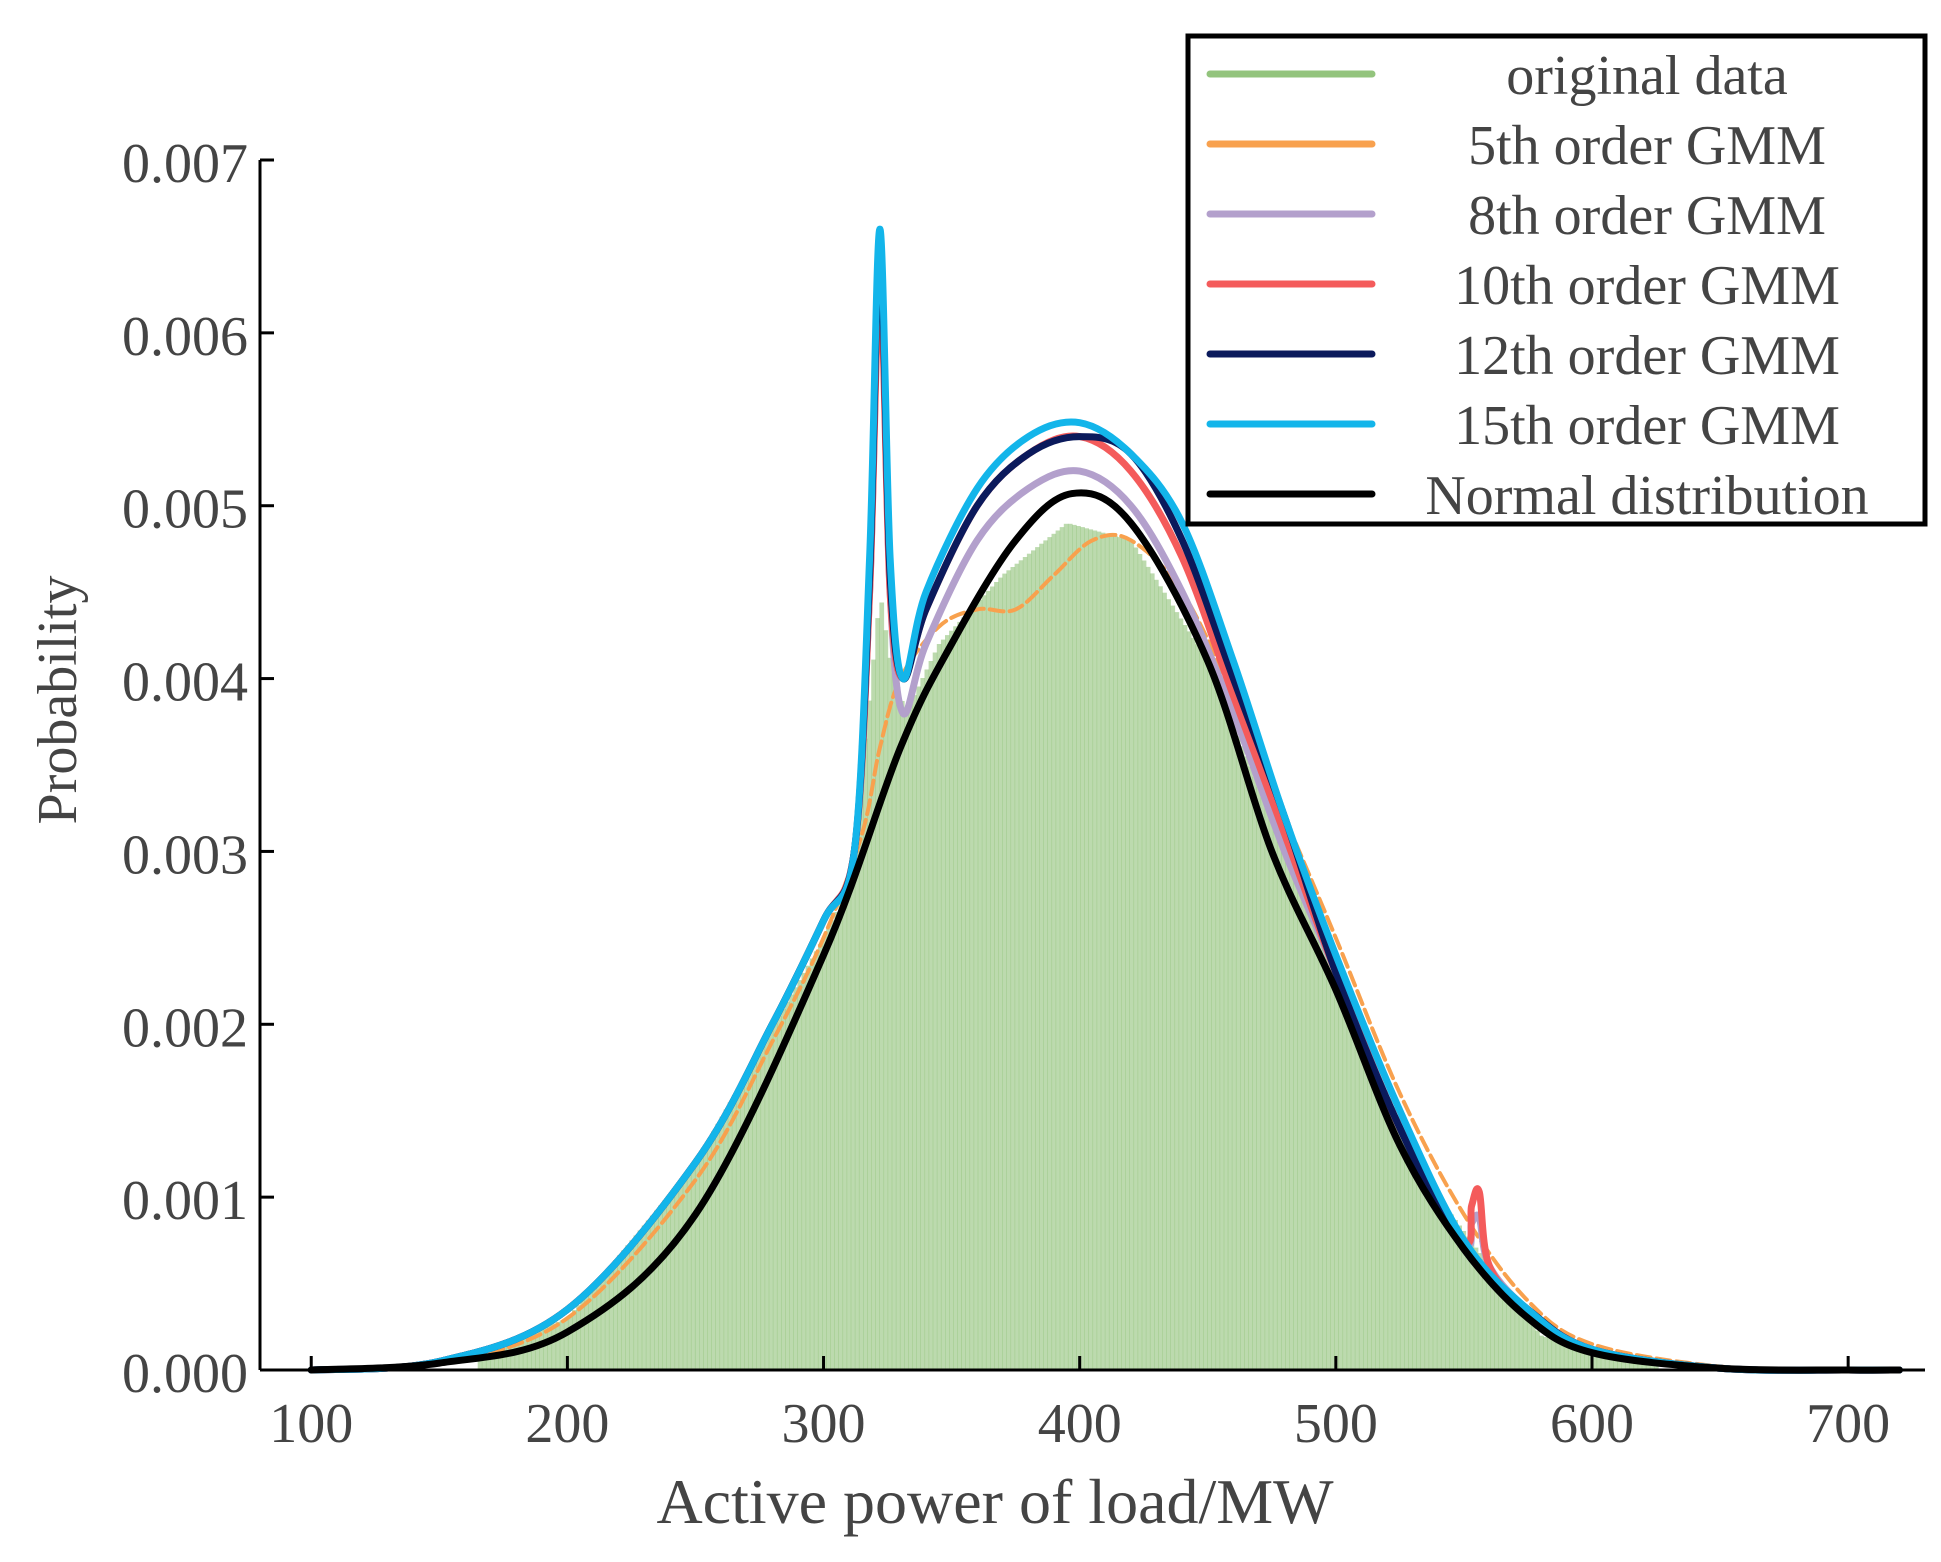 This screenshot has width=1941, height=1562. What do you see at coordinates (185, 510) in the screenshot?
I see `y-tick-label: 0.005` at bounding box center [185, 510].